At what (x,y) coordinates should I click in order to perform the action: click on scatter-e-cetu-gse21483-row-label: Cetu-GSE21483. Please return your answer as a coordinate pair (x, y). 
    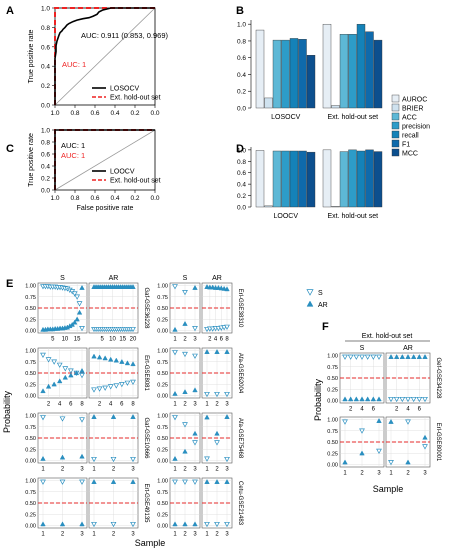
    Looking at the image, I should click on (240, 503).